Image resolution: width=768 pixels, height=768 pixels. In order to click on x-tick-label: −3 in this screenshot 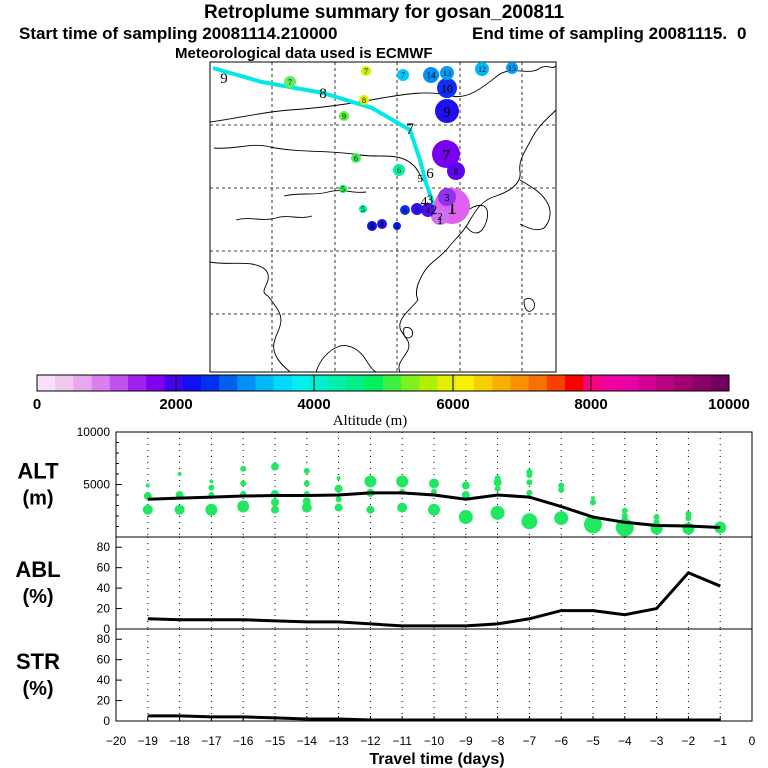, I will do `click(657, 741)`.